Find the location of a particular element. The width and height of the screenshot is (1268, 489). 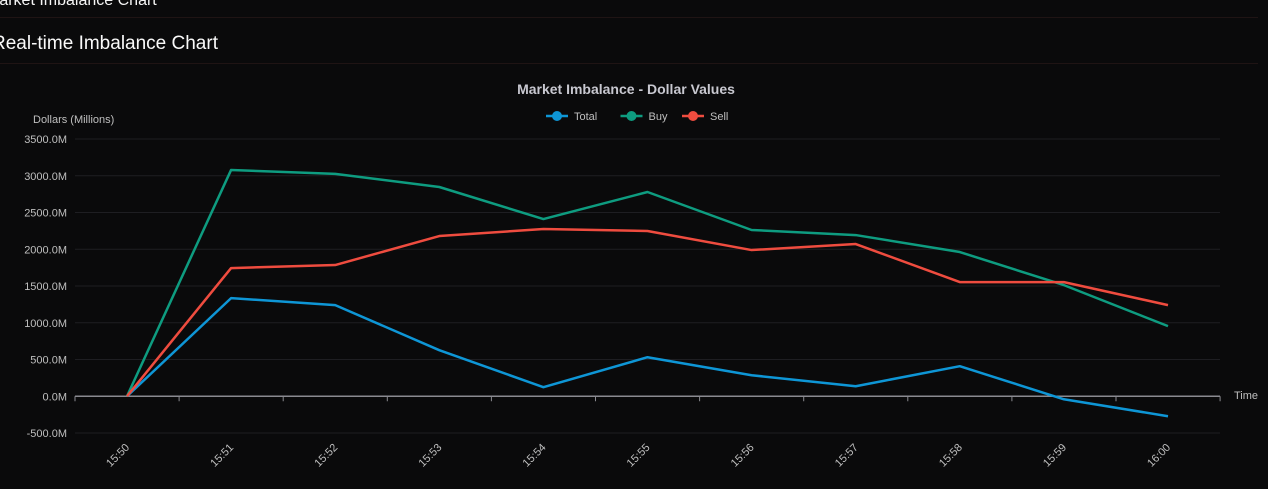

y-tick-label: 3500.0M is located at coordinates (45, 140).